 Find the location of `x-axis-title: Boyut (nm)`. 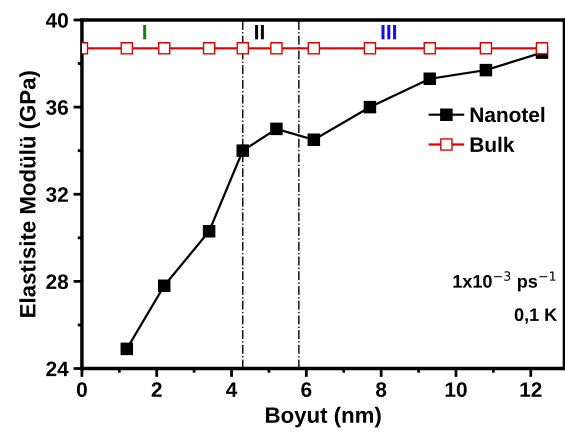

x-axis-title: Boyut (nm) is located at coordinates (323, 417).